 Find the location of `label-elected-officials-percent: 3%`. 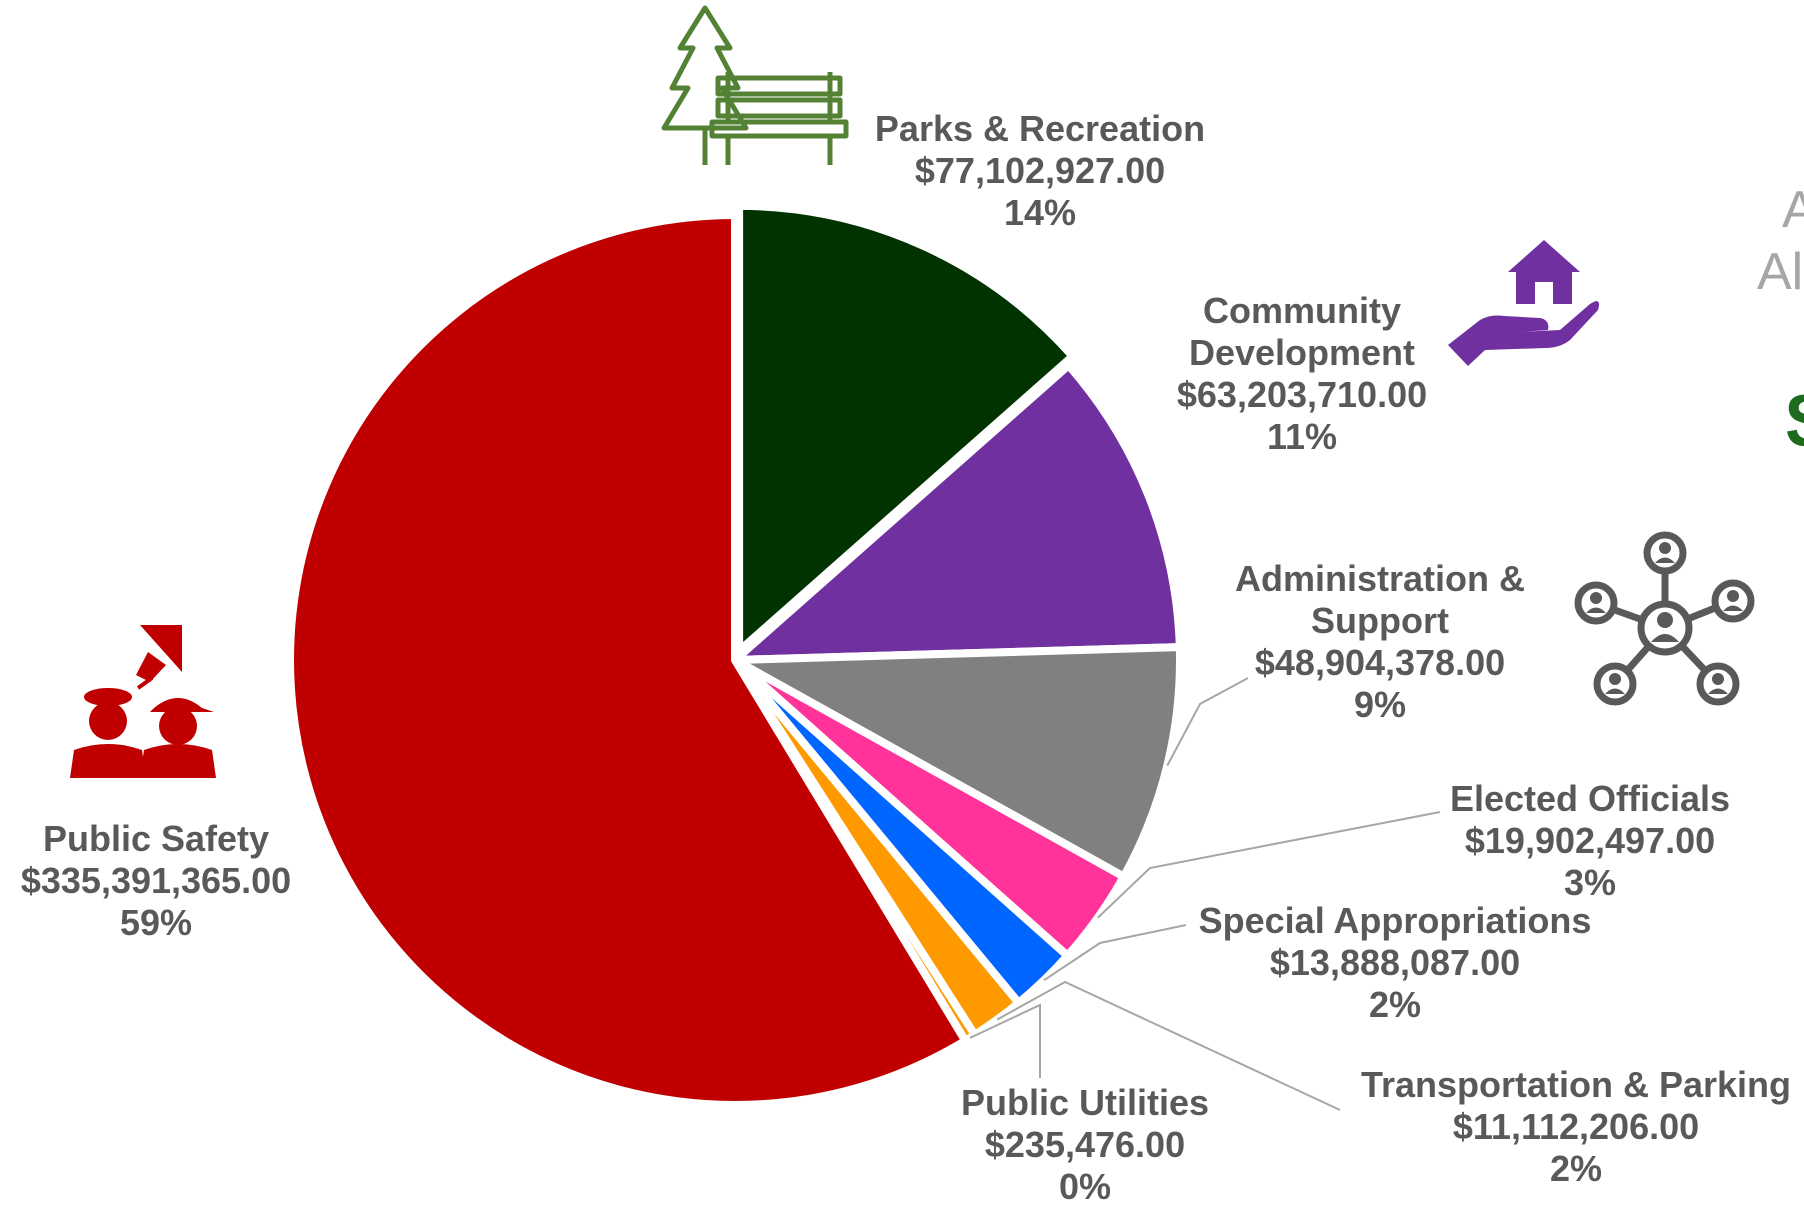

label-elected-officials-percent: 3% is located at coordinates (1590, 882).